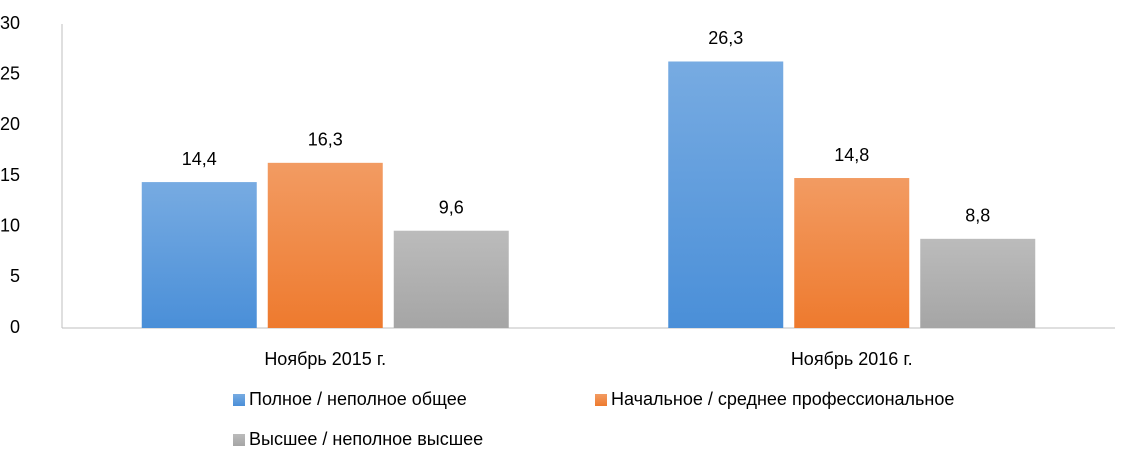 Image resolution: width=1125 pixels, height=452 pixels. What do you see at coordinates (10, 175) in the screenshot?
I see `y-tick-label: 15` at bounding box center [10, 175].